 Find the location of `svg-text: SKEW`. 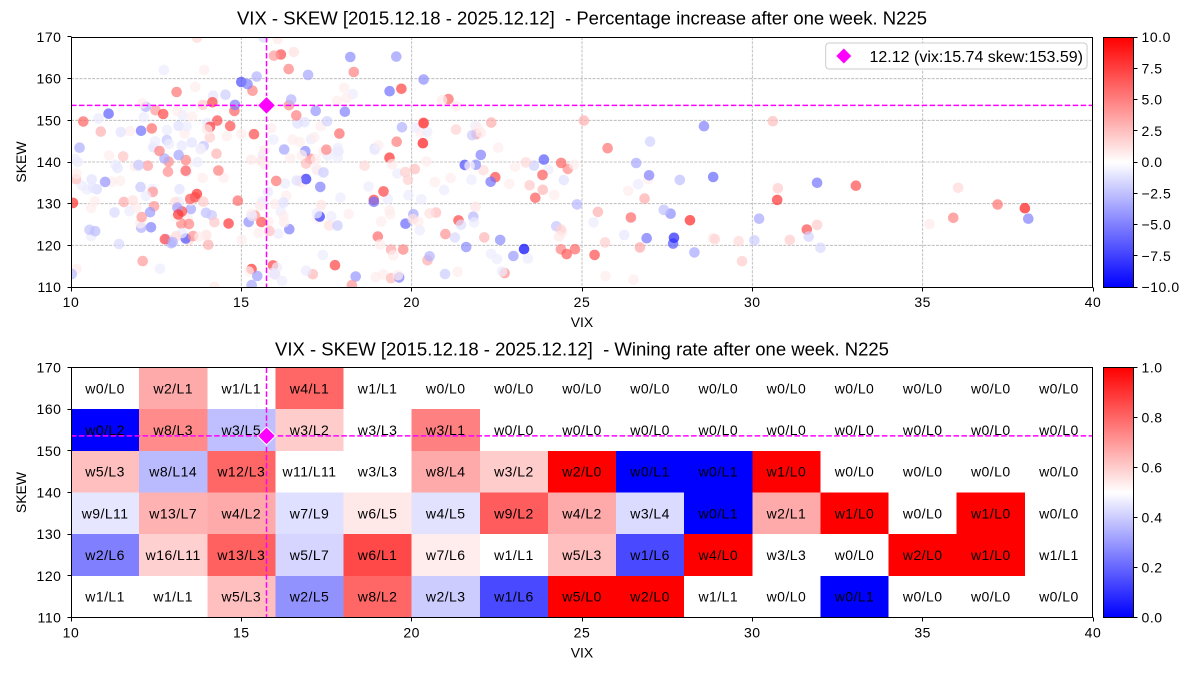

svg-text: SKEW is located at coordinates (21, 162).